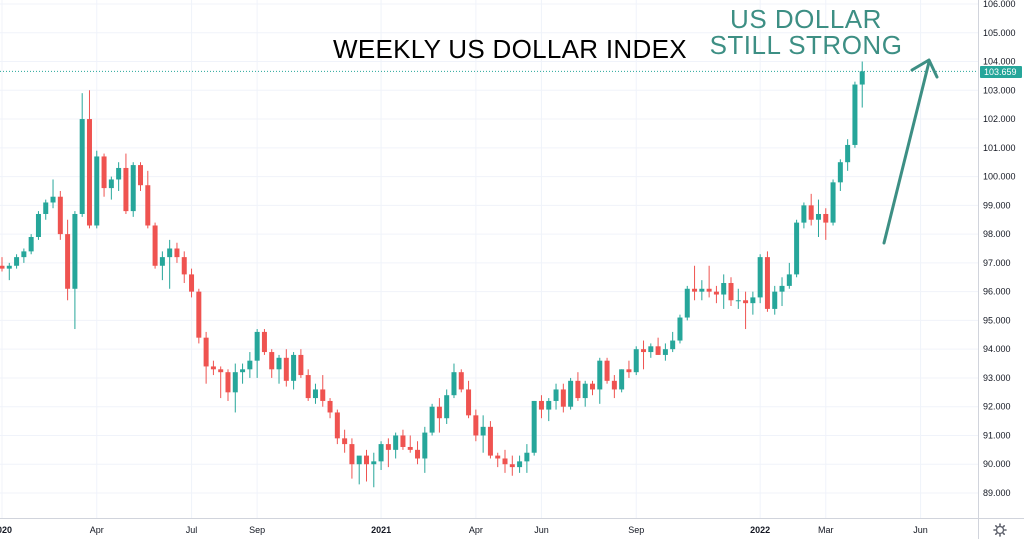 This screenshot has height=539, width=1024. I want to click on settings-gear-icon, so click(1000, 530).